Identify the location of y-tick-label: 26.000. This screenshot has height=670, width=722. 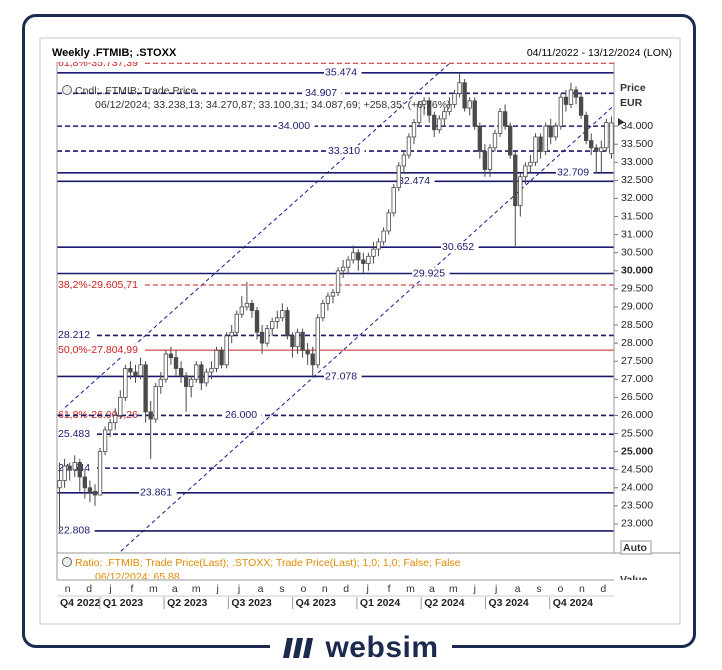
(637, 415).